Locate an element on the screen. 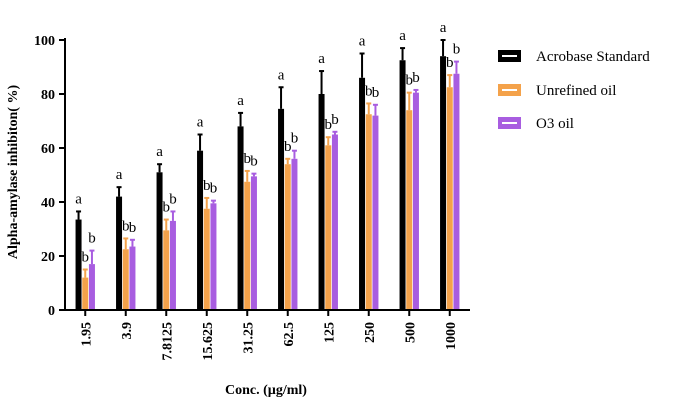 Image resolution: width=685 pixels, height=401 pixels. x-tick-label: 62.5 is located at coordinates (289, 334).